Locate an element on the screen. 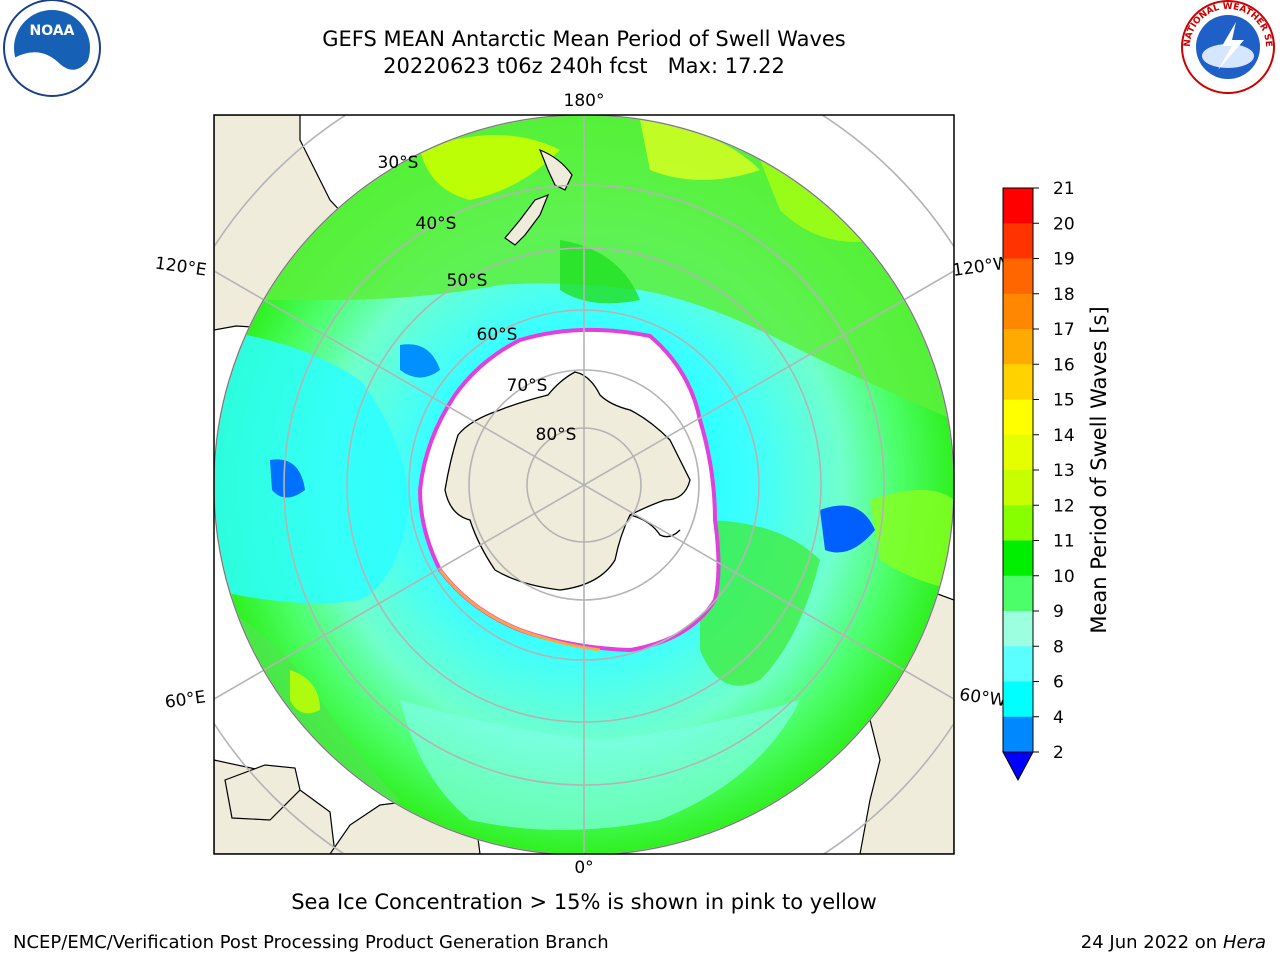 This screenshot has height=960, width=1280. lon-label-180: 180° is located at coordinates (584, 101).